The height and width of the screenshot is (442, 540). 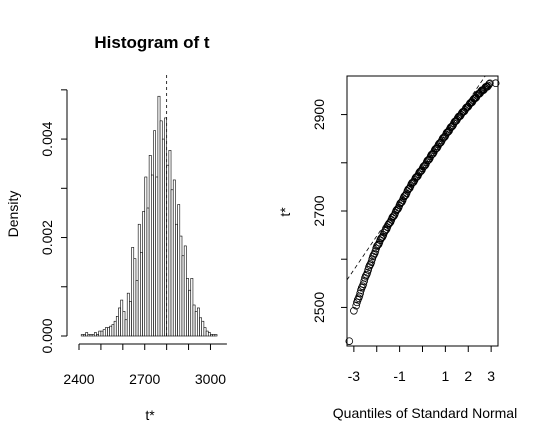 What do you see at coordinates (47, 335) in the screenshot?
I see `histogram-y-tick-label: 0.000` at bounding box center [47, 335].